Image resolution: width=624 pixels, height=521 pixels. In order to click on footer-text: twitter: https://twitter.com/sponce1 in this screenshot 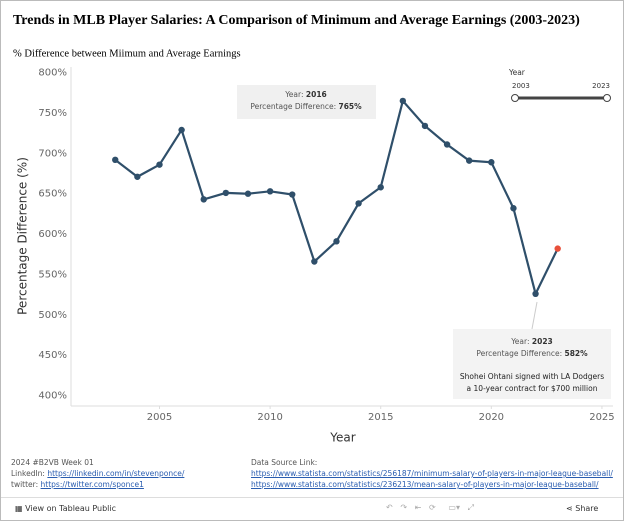, I will do `click(77, 484)`.